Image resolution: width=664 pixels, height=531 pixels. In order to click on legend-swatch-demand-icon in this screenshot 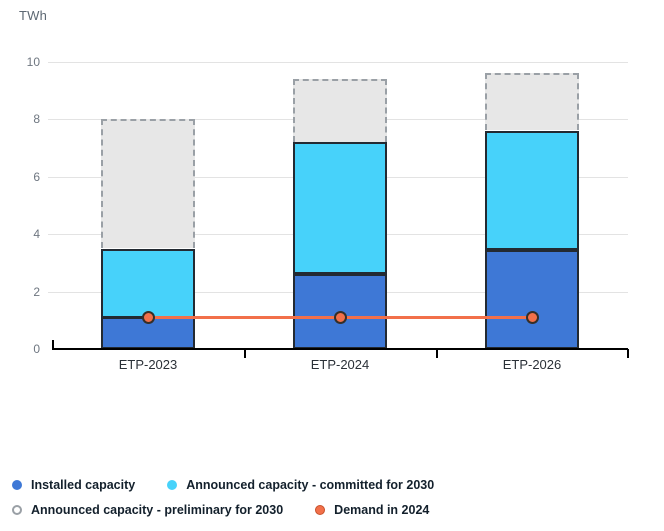, I will do `click(320, 510)`.